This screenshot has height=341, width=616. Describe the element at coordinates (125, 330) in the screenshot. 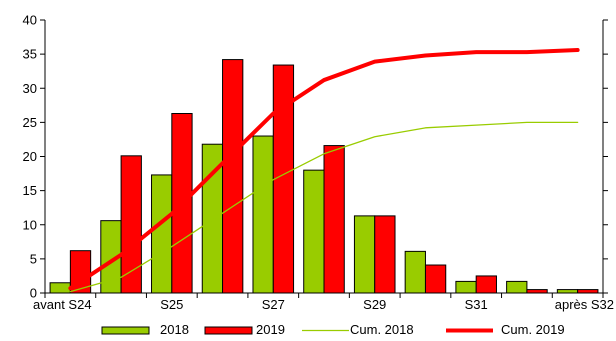

I see `legend-swatch-2018` at that location.